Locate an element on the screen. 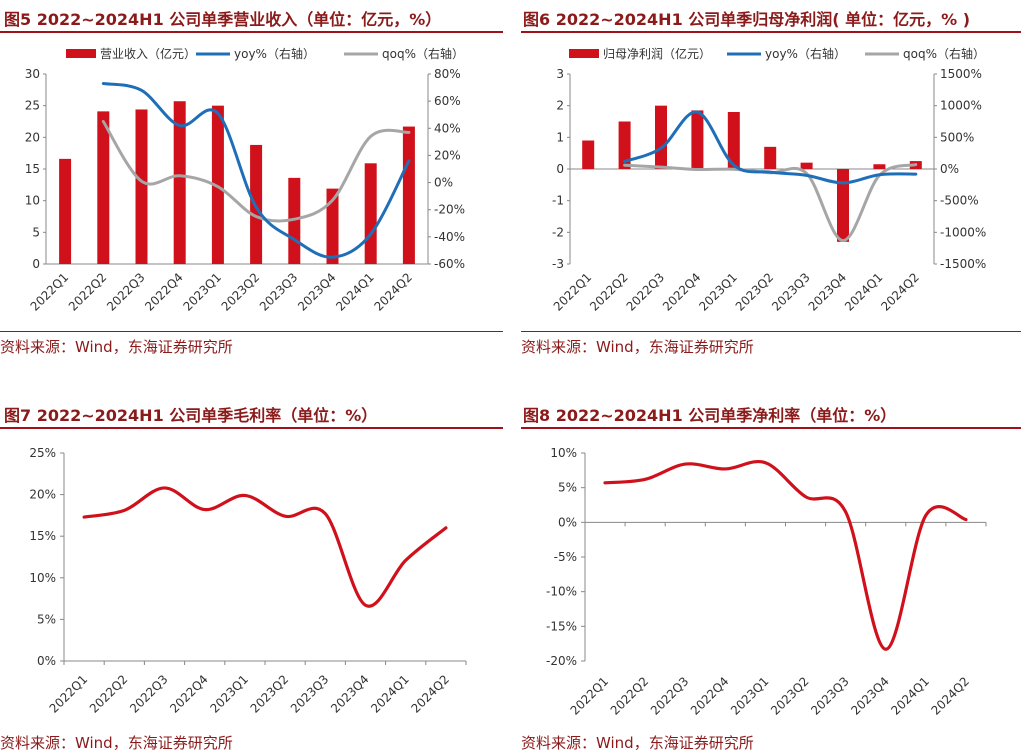  left-tick-label: 10 is located at coordinates (32, 201).